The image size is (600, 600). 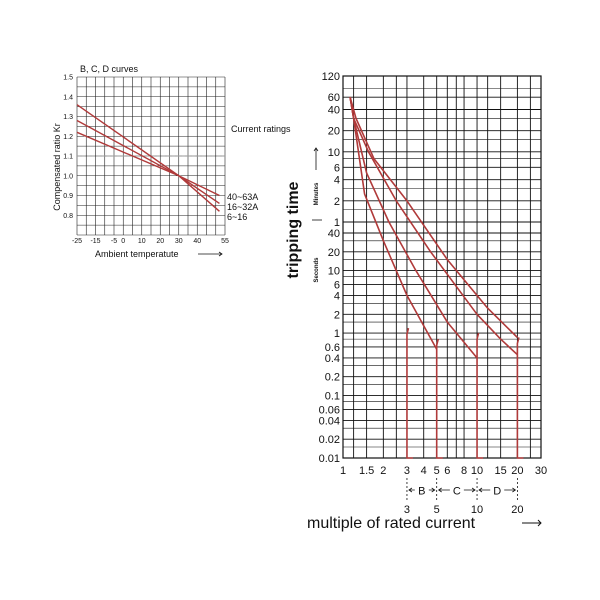 What do you see at coordinates (332, 359) in the screenshot?
I see `y-tick-seconds: 0.4` at bounding box center [332, 359].